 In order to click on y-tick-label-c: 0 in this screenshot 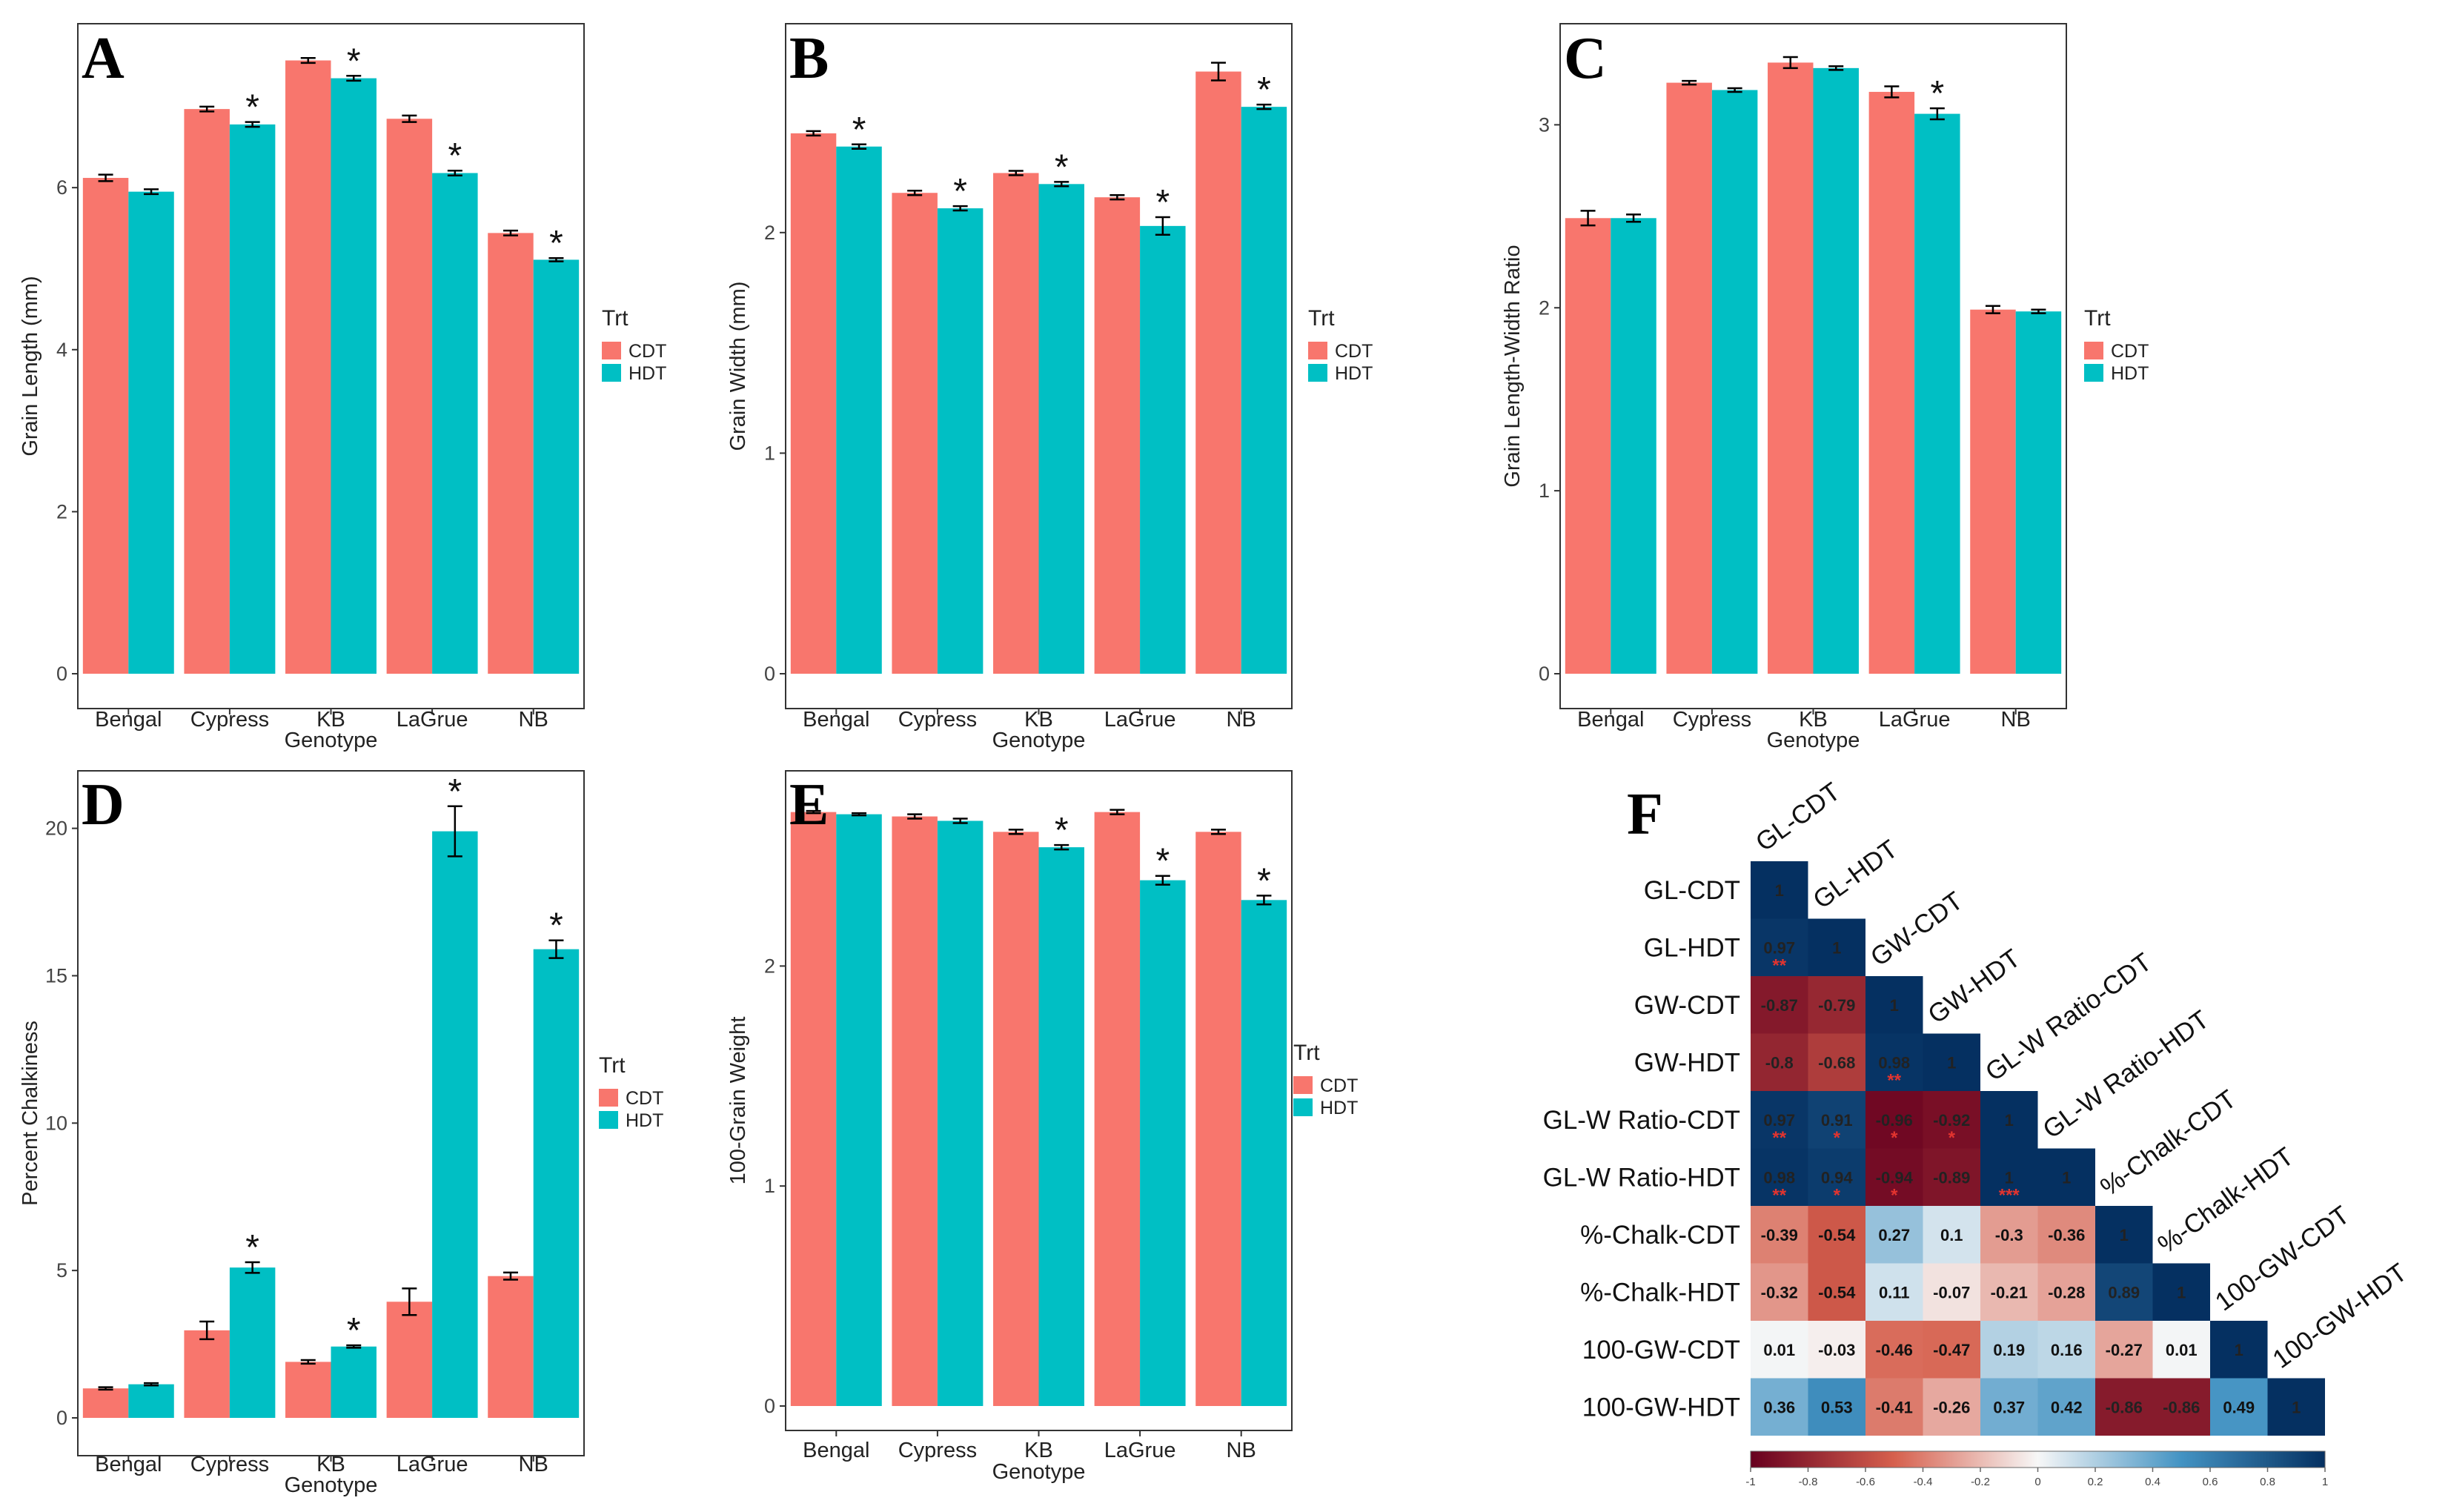, I will do `click(1545, 674)`.